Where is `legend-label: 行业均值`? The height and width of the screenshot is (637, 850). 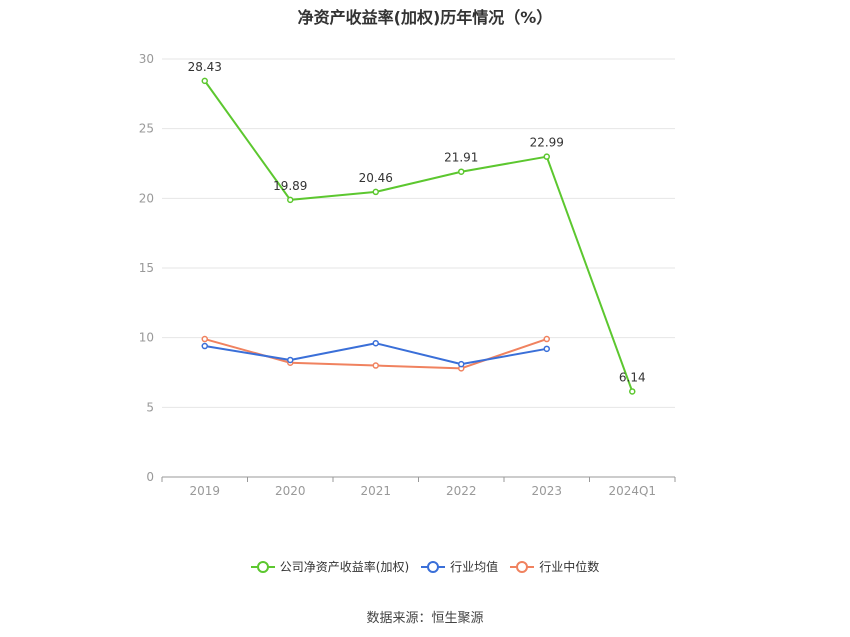
legend-label: 行业均值 is located at coordinates (474, 567).